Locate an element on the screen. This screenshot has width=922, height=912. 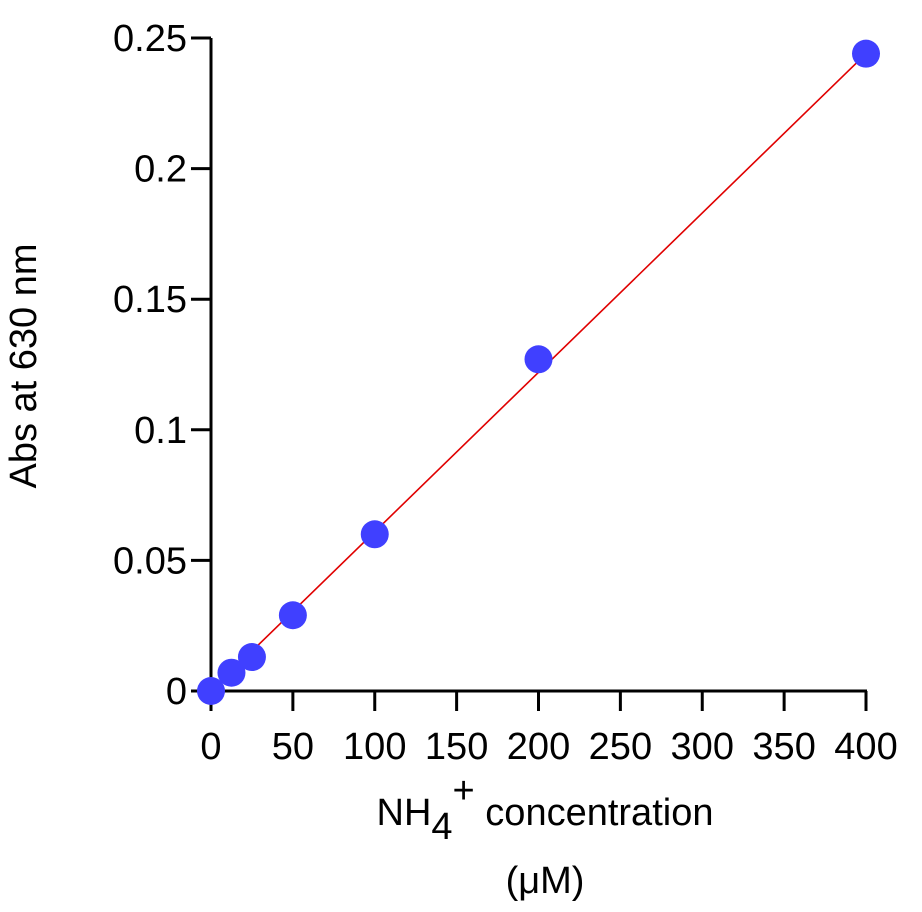
x-axis-label-rest: concentration is located at coordinates (594, 813).